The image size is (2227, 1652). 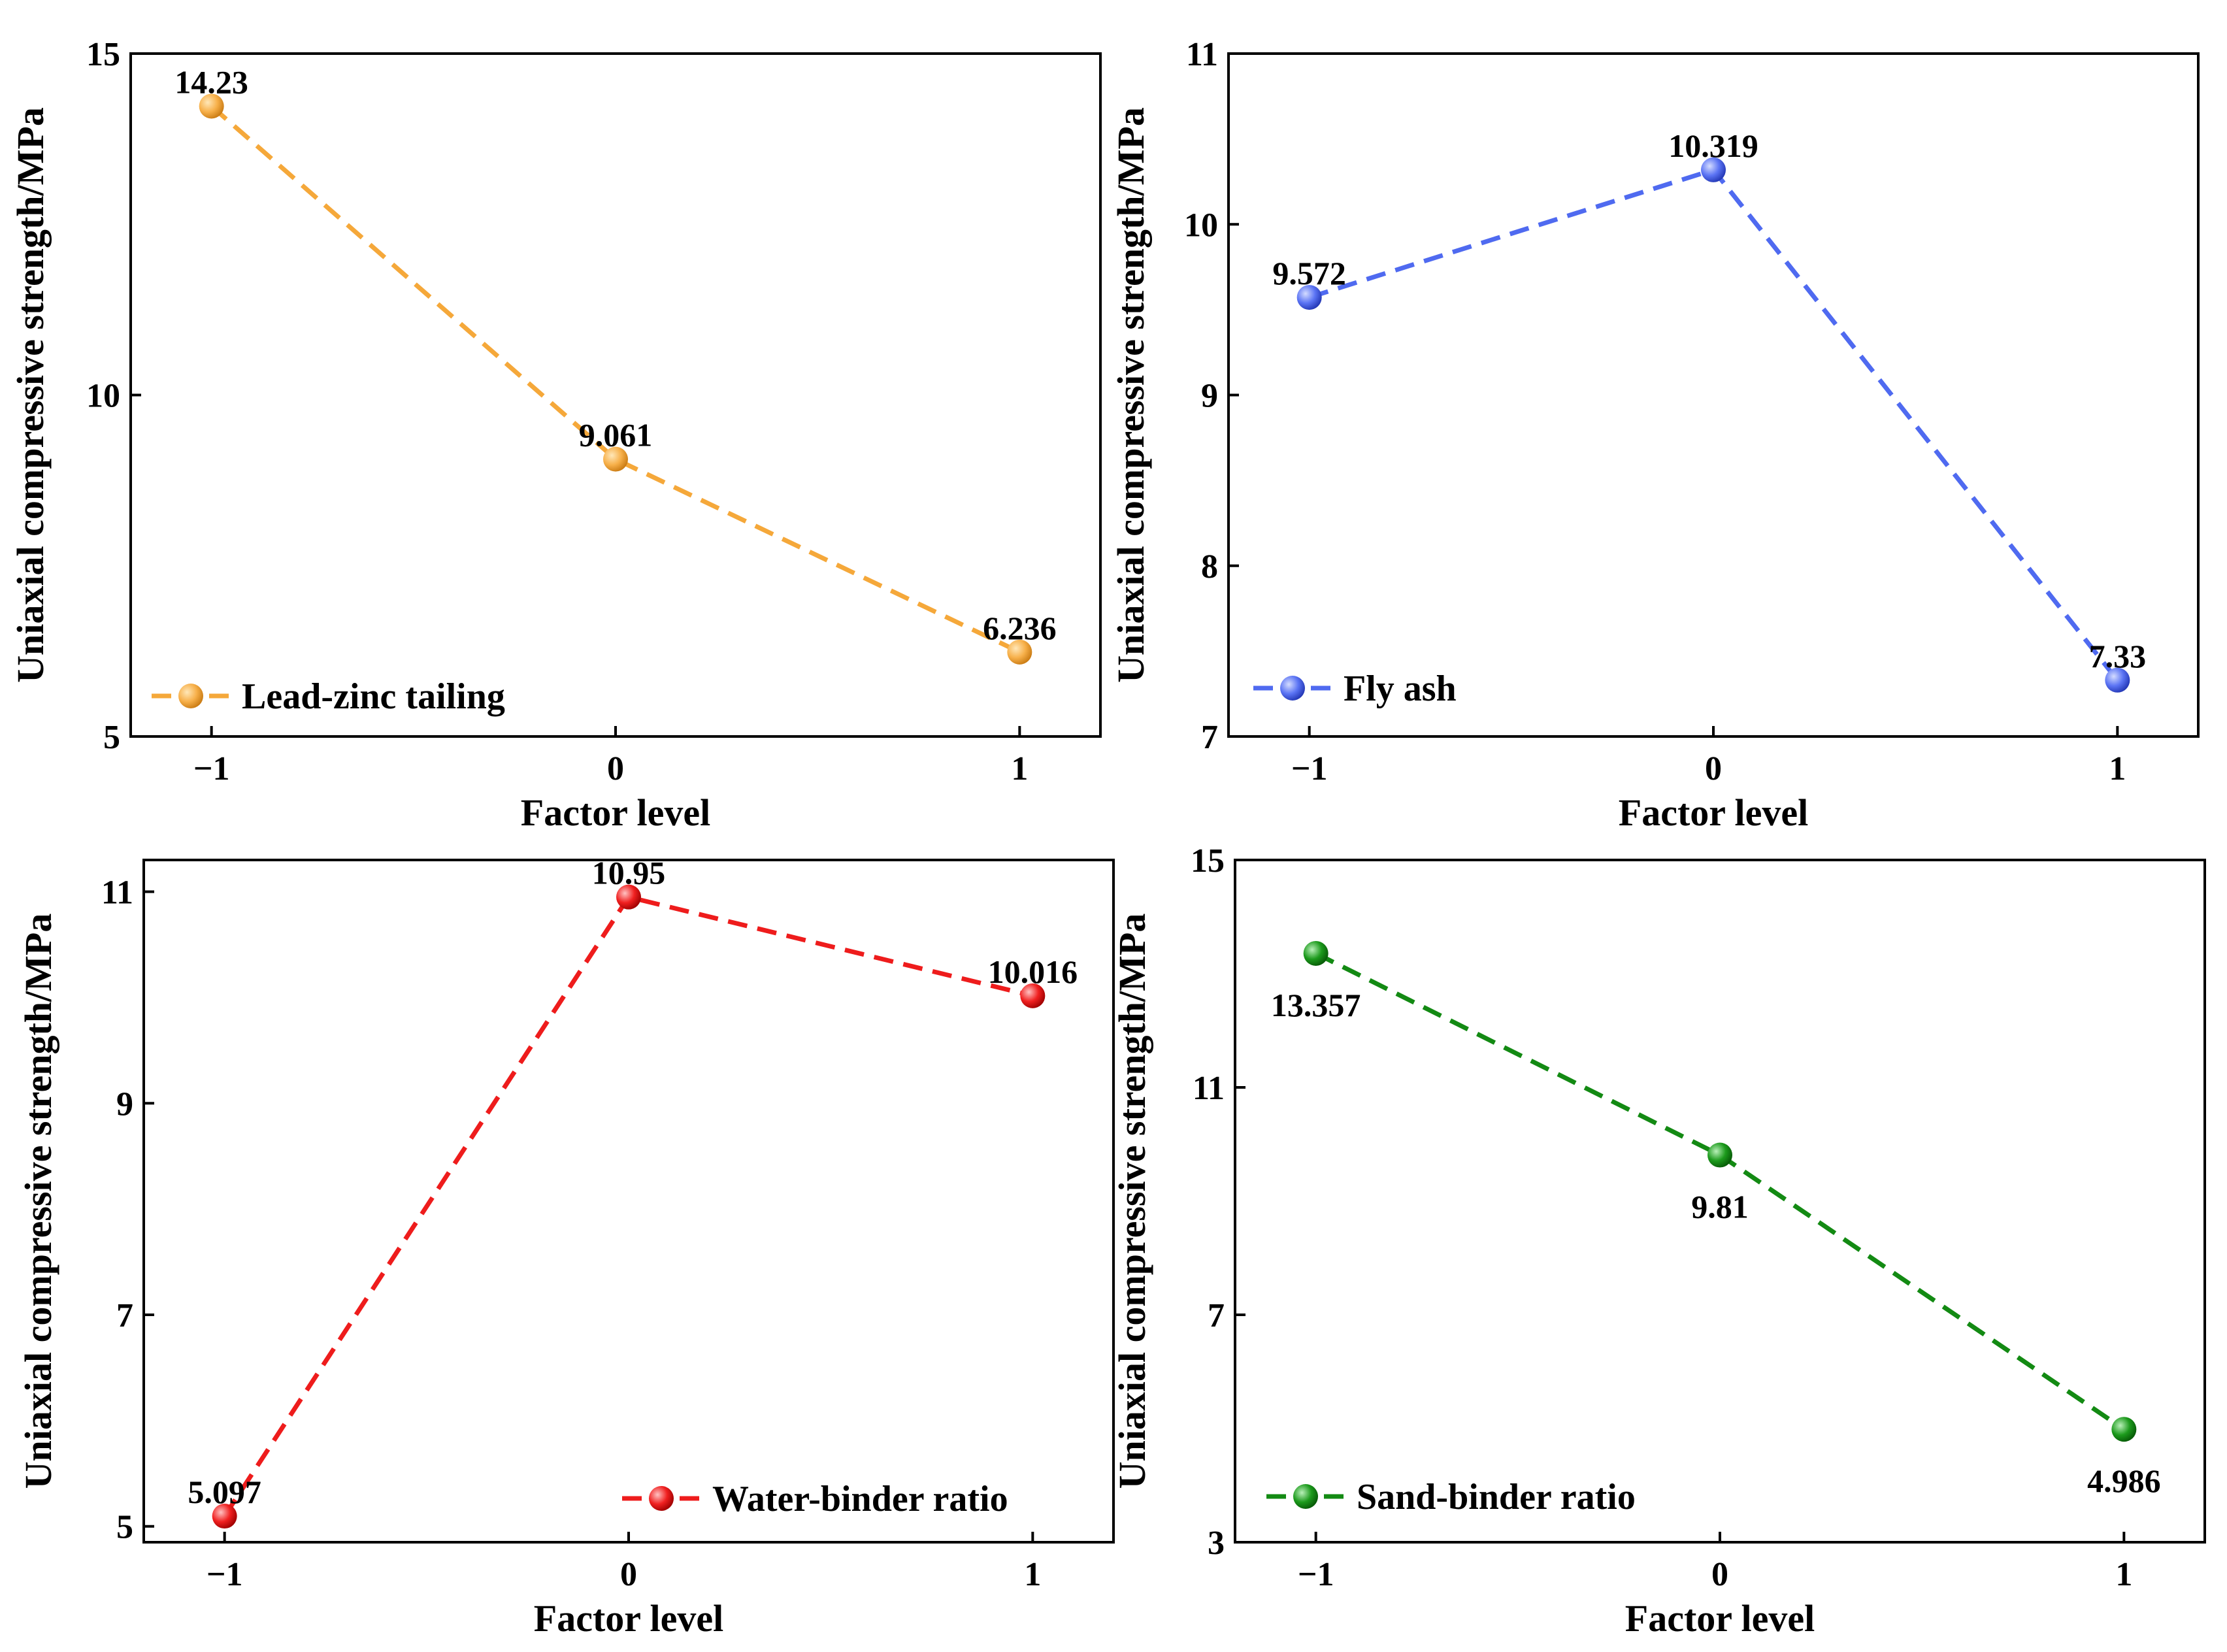 I want to click on data-label: 10.95, so click(x=629, y=873).